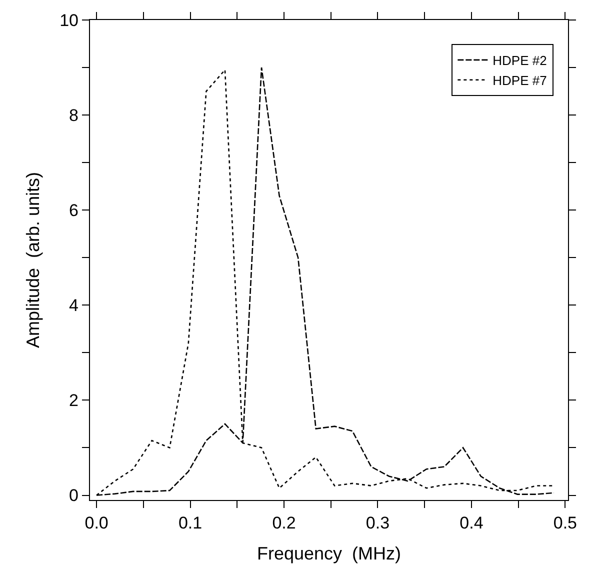 The height and width of the screenshot is (575, 598). What do you see at coordinates (565, 523) in the screenshot?
I see `x-tick-label: 0.5` at bounding box center [565, 523].